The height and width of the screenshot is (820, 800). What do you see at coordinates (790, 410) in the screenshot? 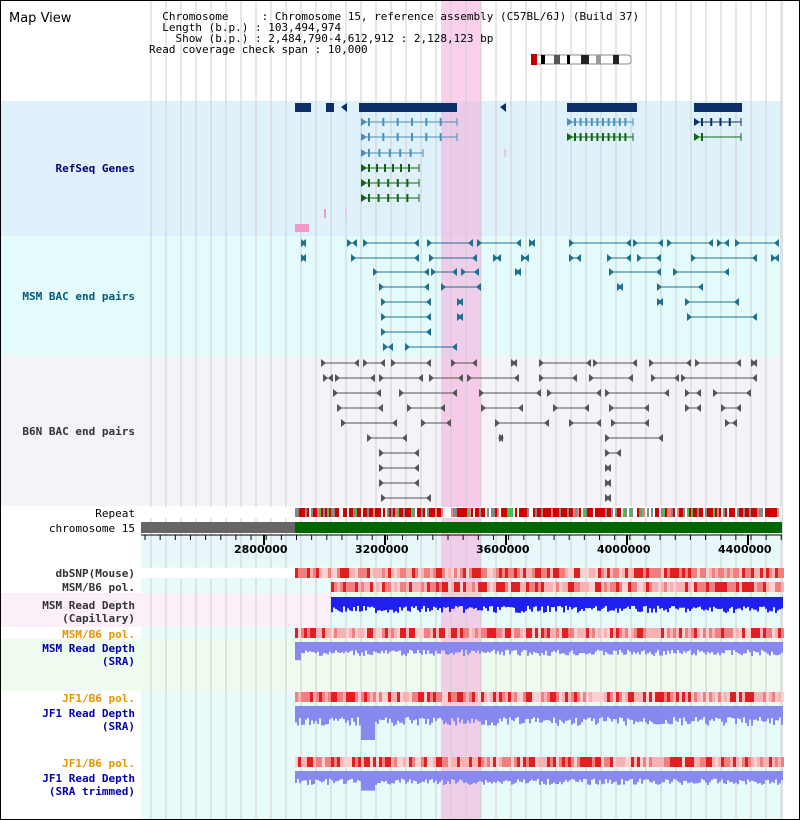
I see `right-scroll-strip` at bounding box center [790, 410].